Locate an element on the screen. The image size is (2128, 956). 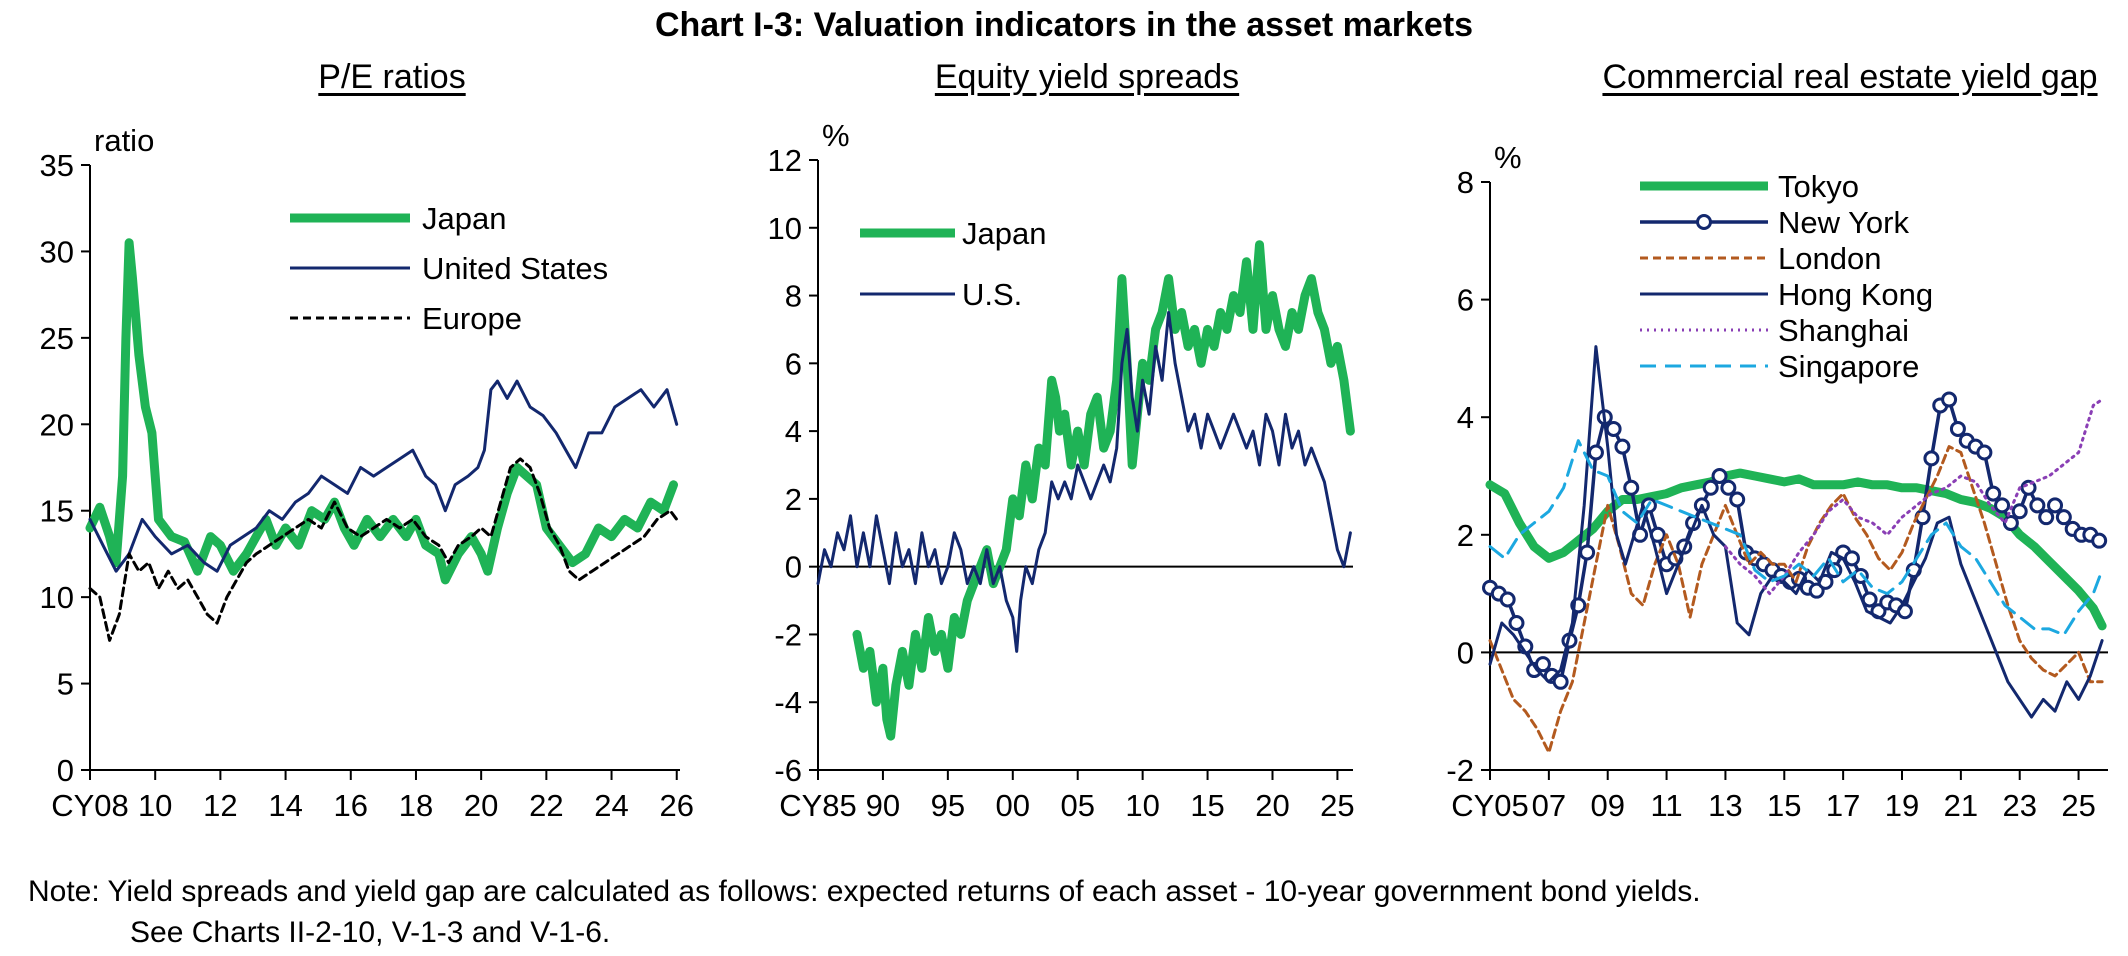
series-line-london is located at coordinates (1796, 599).